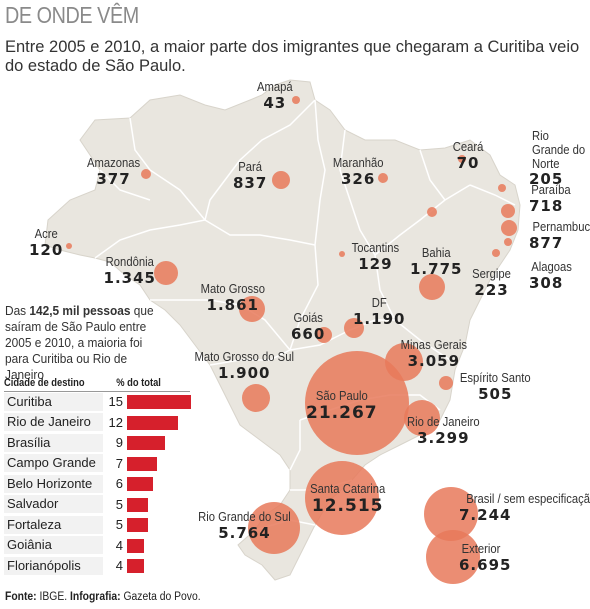  I want to click on bubble-rn, so click(502, 188).